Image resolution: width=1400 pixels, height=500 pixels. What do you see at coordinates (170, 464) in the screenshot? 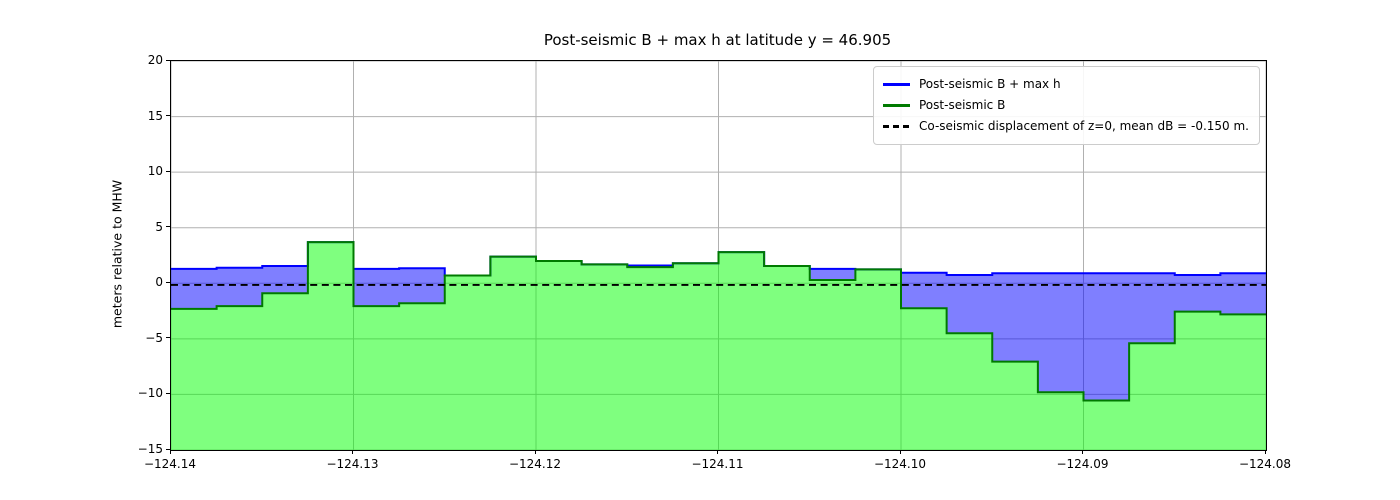
I see `x-axis-tick-label: −124.14` at bounding box center [170, 464].